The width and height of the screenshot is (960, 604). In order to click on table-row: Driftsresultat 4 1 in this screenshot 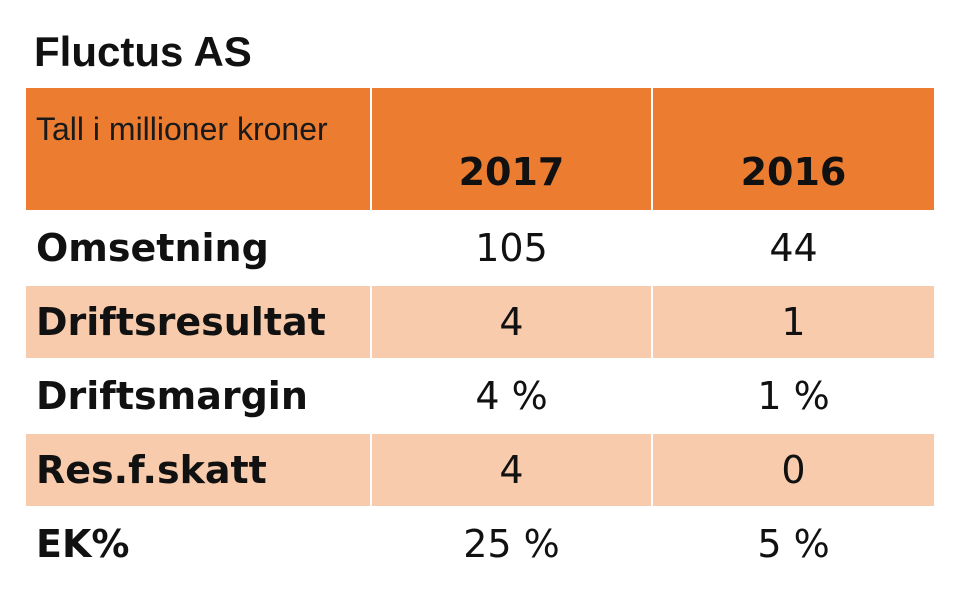, I will do `click(480, 323)`.